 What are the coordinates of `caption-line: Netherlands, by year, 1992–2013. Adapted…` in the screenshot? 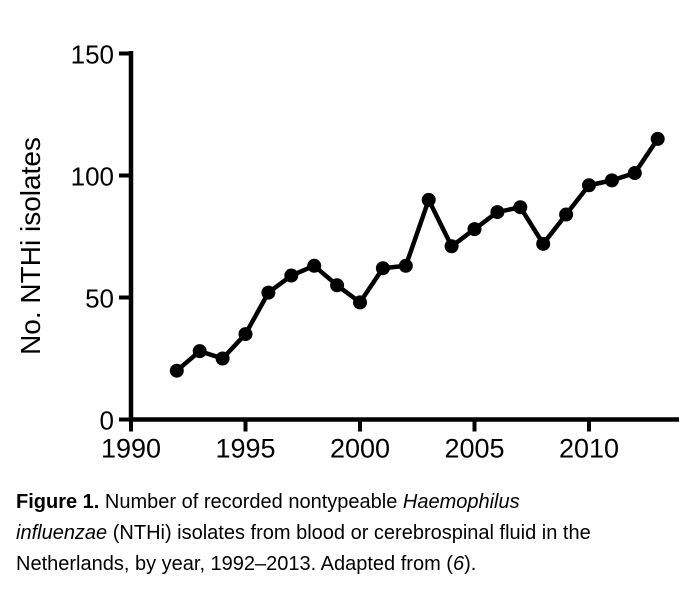 It's located at (352, 564).